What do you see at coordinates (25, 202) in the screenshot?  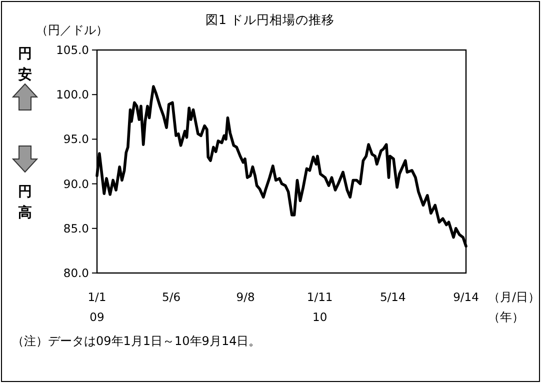 I see `text: 円高` at bounding box center [25, 202].